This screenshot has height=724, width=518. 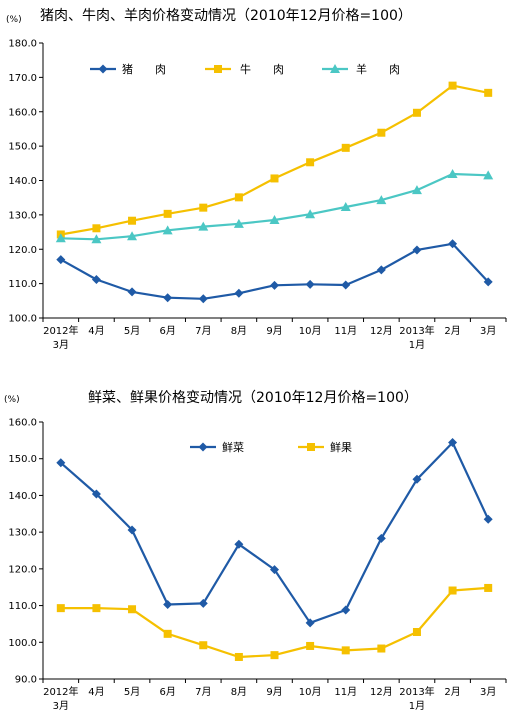 What do you see at coordinates (452, 331) in the screenshot?
I see `x-tick-label: 2月` at bounding box center [452, 331].